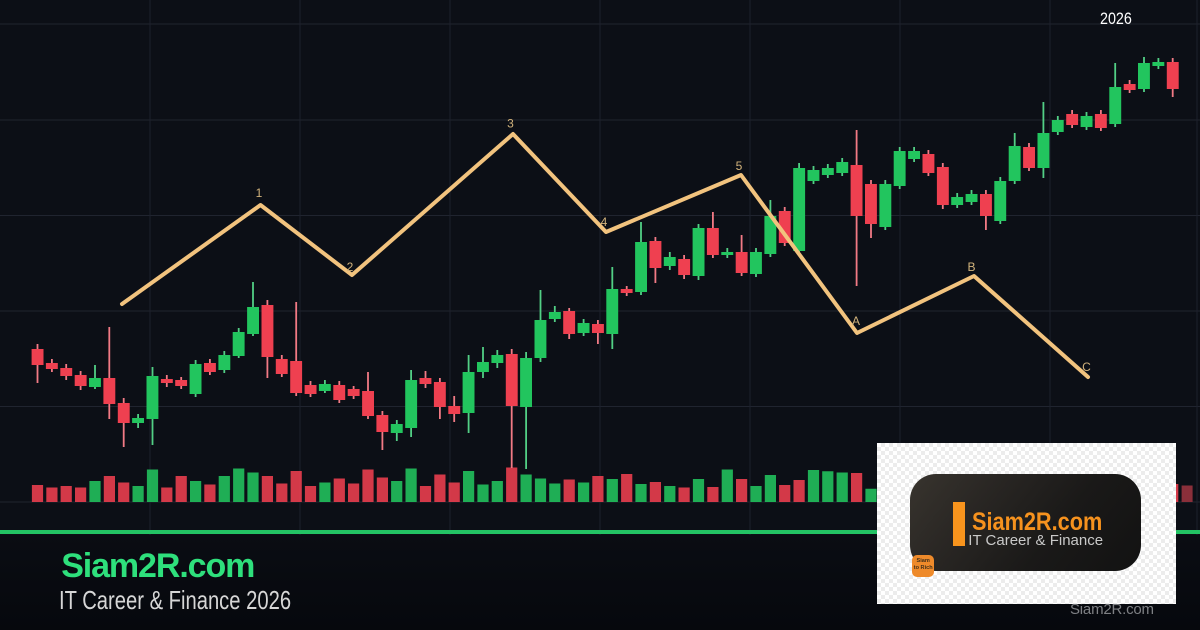  Describe the element at coordinates (510, 124) in the screenshot. I see `svg-text: 3` at that location.